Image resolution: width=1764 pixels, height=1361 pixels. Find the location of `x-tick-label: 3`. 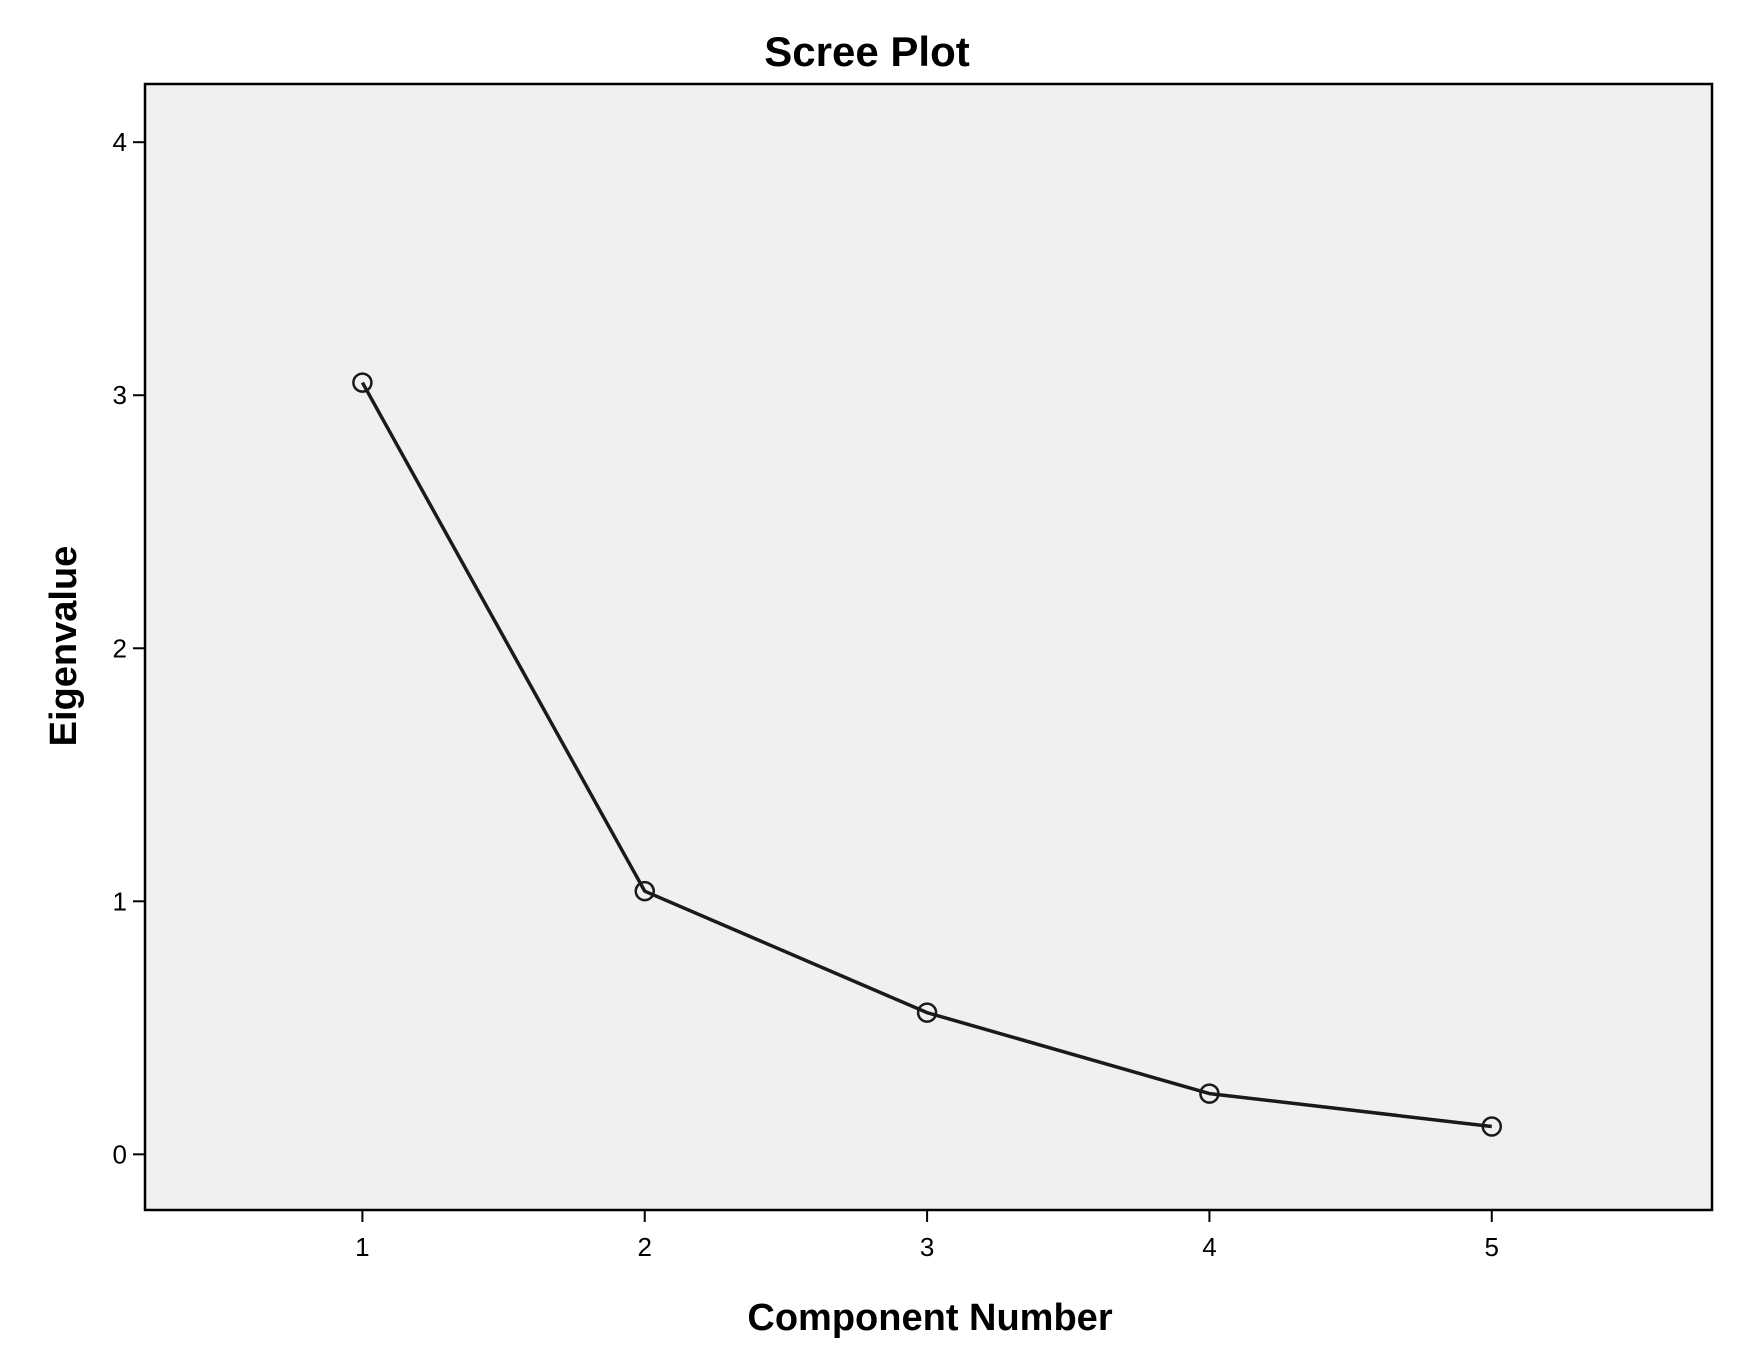

x-tick-label: 3 is located at coordinates (927, 1247).